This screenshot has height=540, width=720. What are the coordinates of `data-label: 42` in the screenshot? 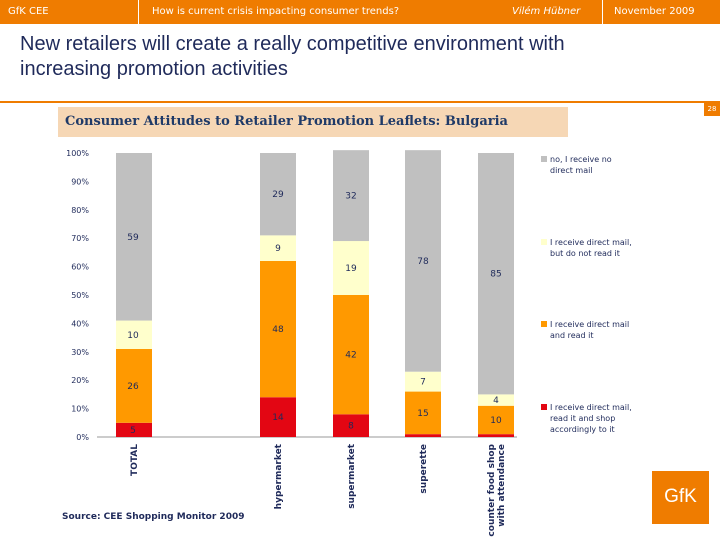 It's located at (350, 356).